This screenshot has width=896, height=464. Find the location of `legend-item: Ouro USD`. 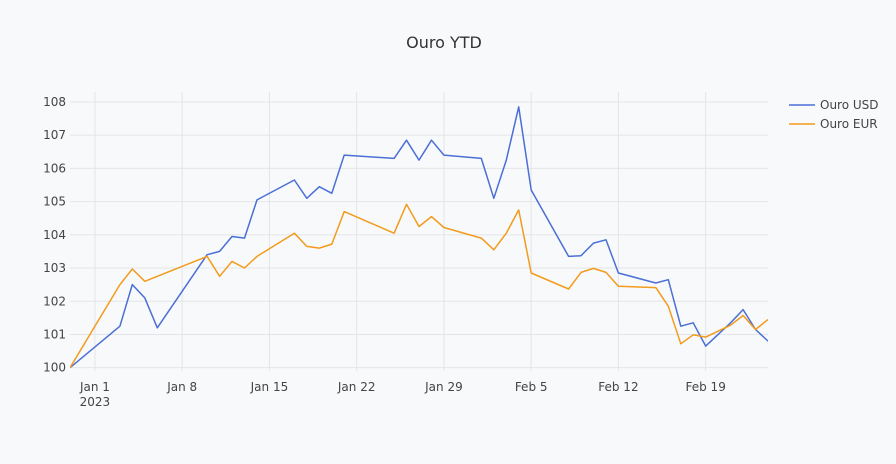

legend-item: Ouro USD is located at coordinates (834, 105).